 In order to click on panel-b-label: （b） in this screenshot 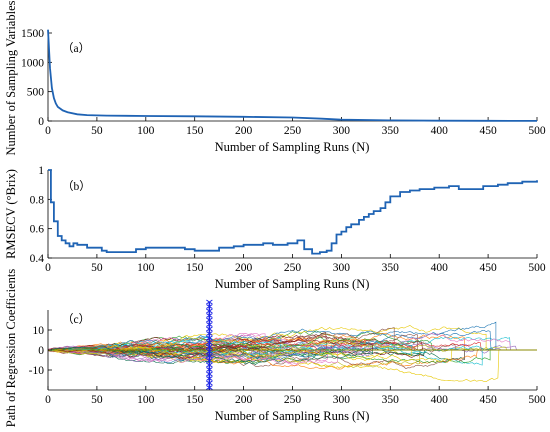, I will do `click(76, 186)`.